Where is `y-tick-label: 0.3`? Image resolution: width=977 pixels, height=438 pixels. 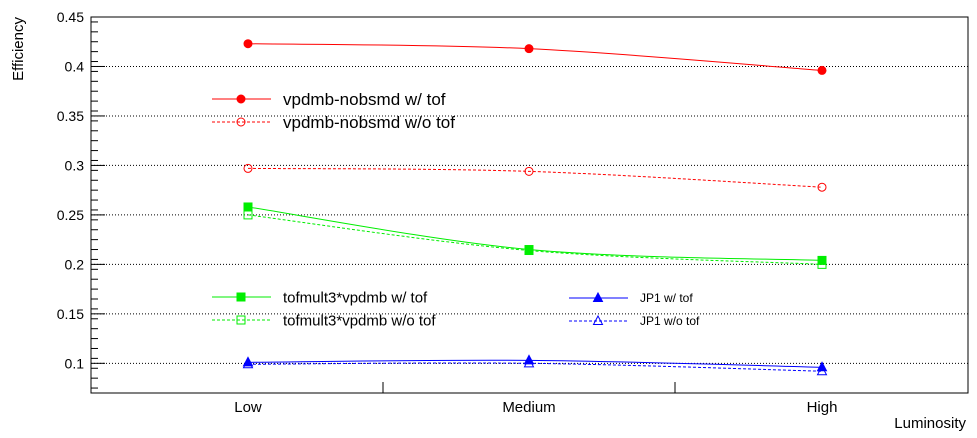
y-tick-label: 0.3 is located at coordinates (75, 165).